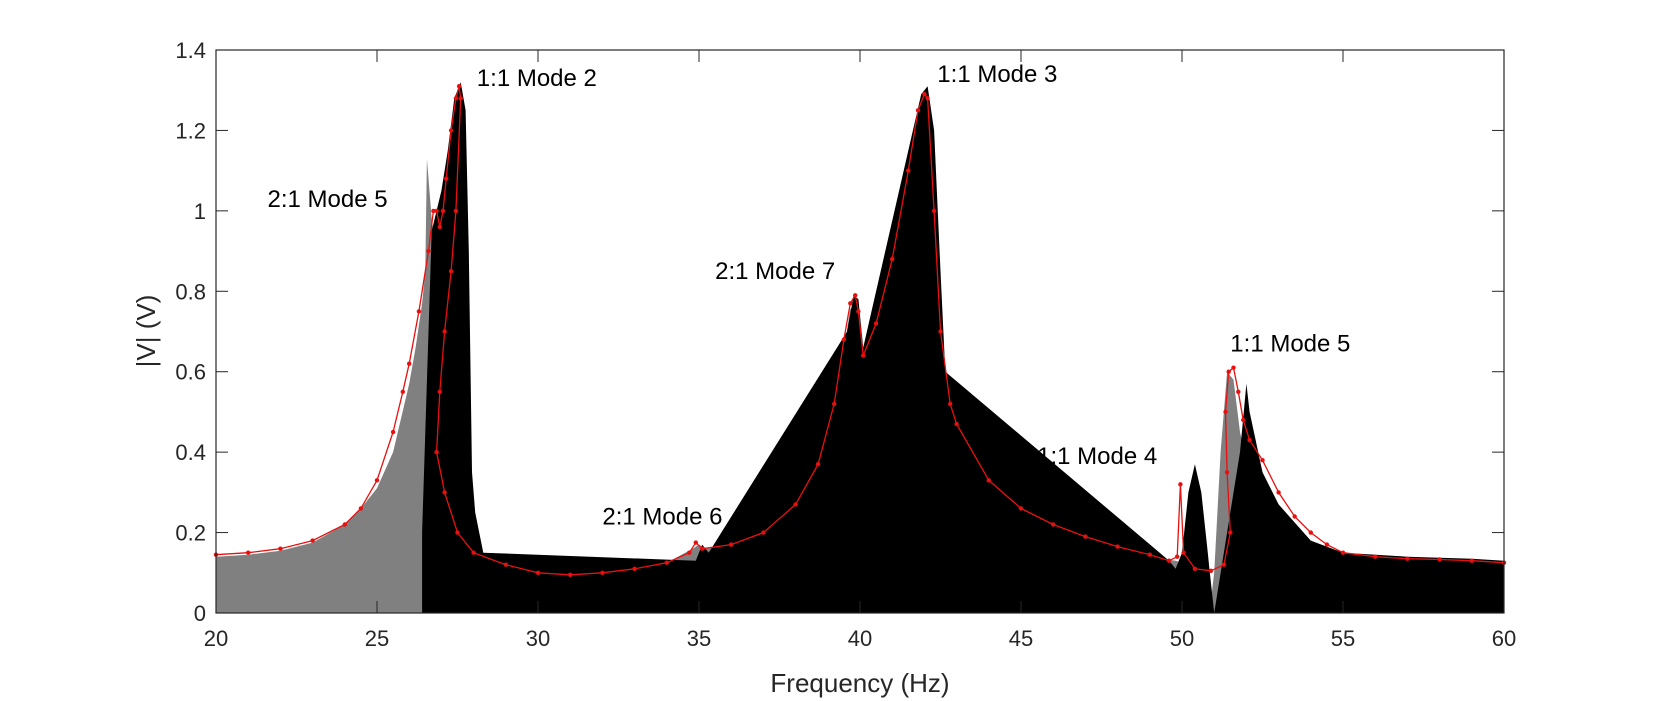 This screenshot has width=1661, height=701. I want to click on y-tick-label: 1.4, so click(190, 50).